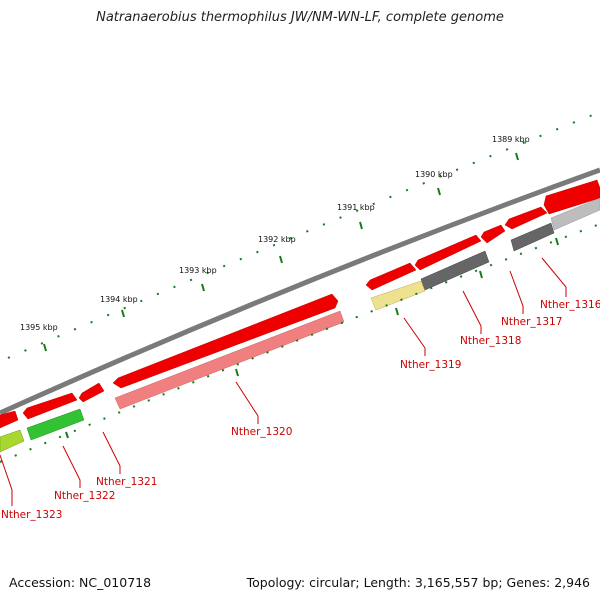  I want to click on kbp-label: 1390 kbp, so click(434, 174).